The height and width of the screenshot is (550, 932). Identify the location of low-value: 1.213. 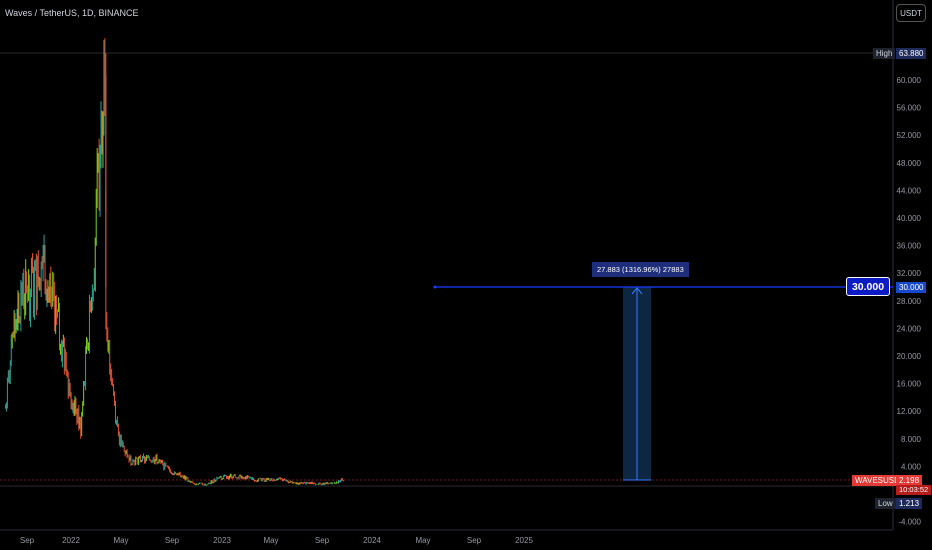
(909, 503).